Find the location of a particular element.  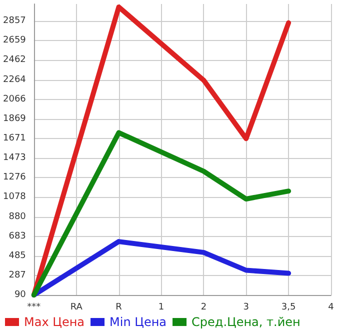

y-tick-label: 1869 is located at coordinates (14, 119).